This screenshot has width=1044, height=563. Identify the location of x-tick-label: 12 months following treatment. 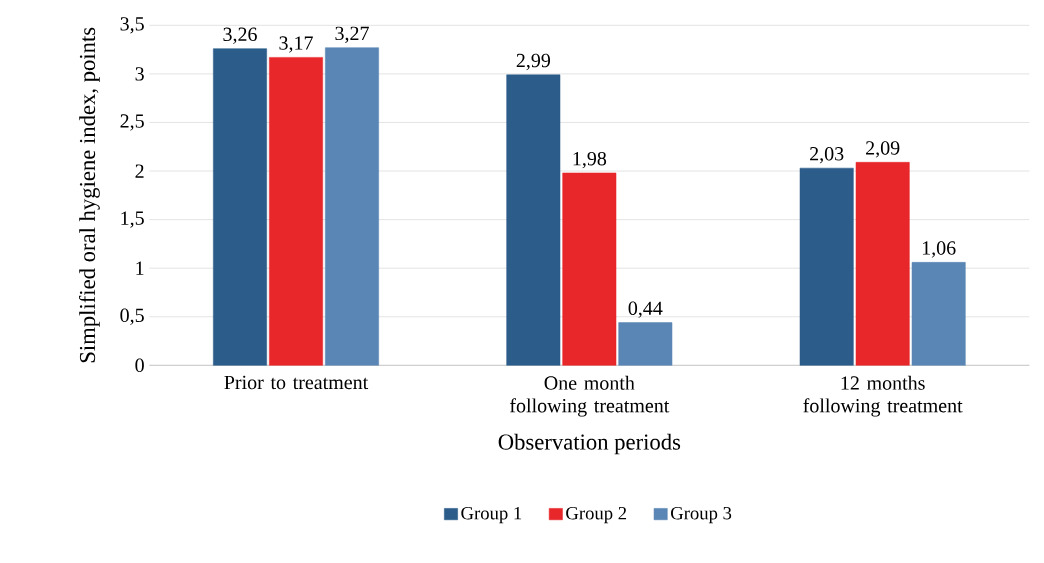
(883, 396).